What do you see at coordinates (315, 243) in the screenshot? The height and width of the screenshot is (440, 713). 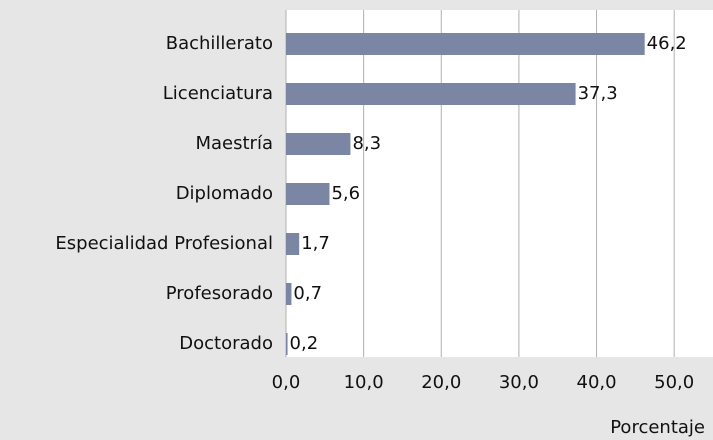 I see `data-label: 1,7` at bounding box center [315, 243].